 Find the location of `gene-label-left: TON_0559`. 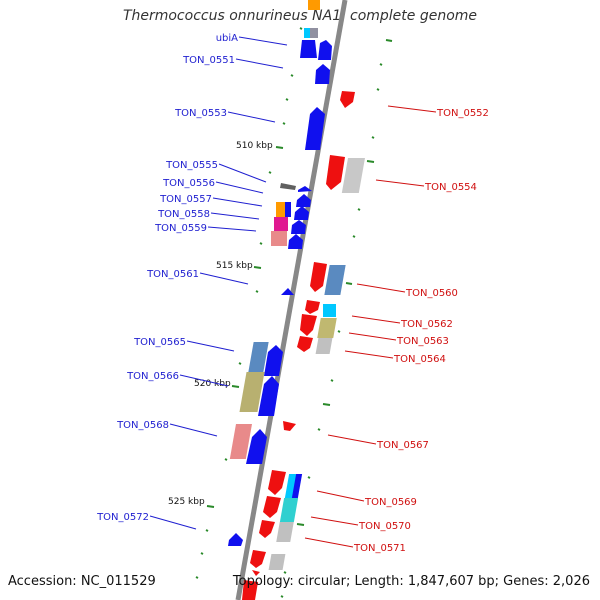

gene-label-left: TON_0559 is located at coordinates (180, 228).